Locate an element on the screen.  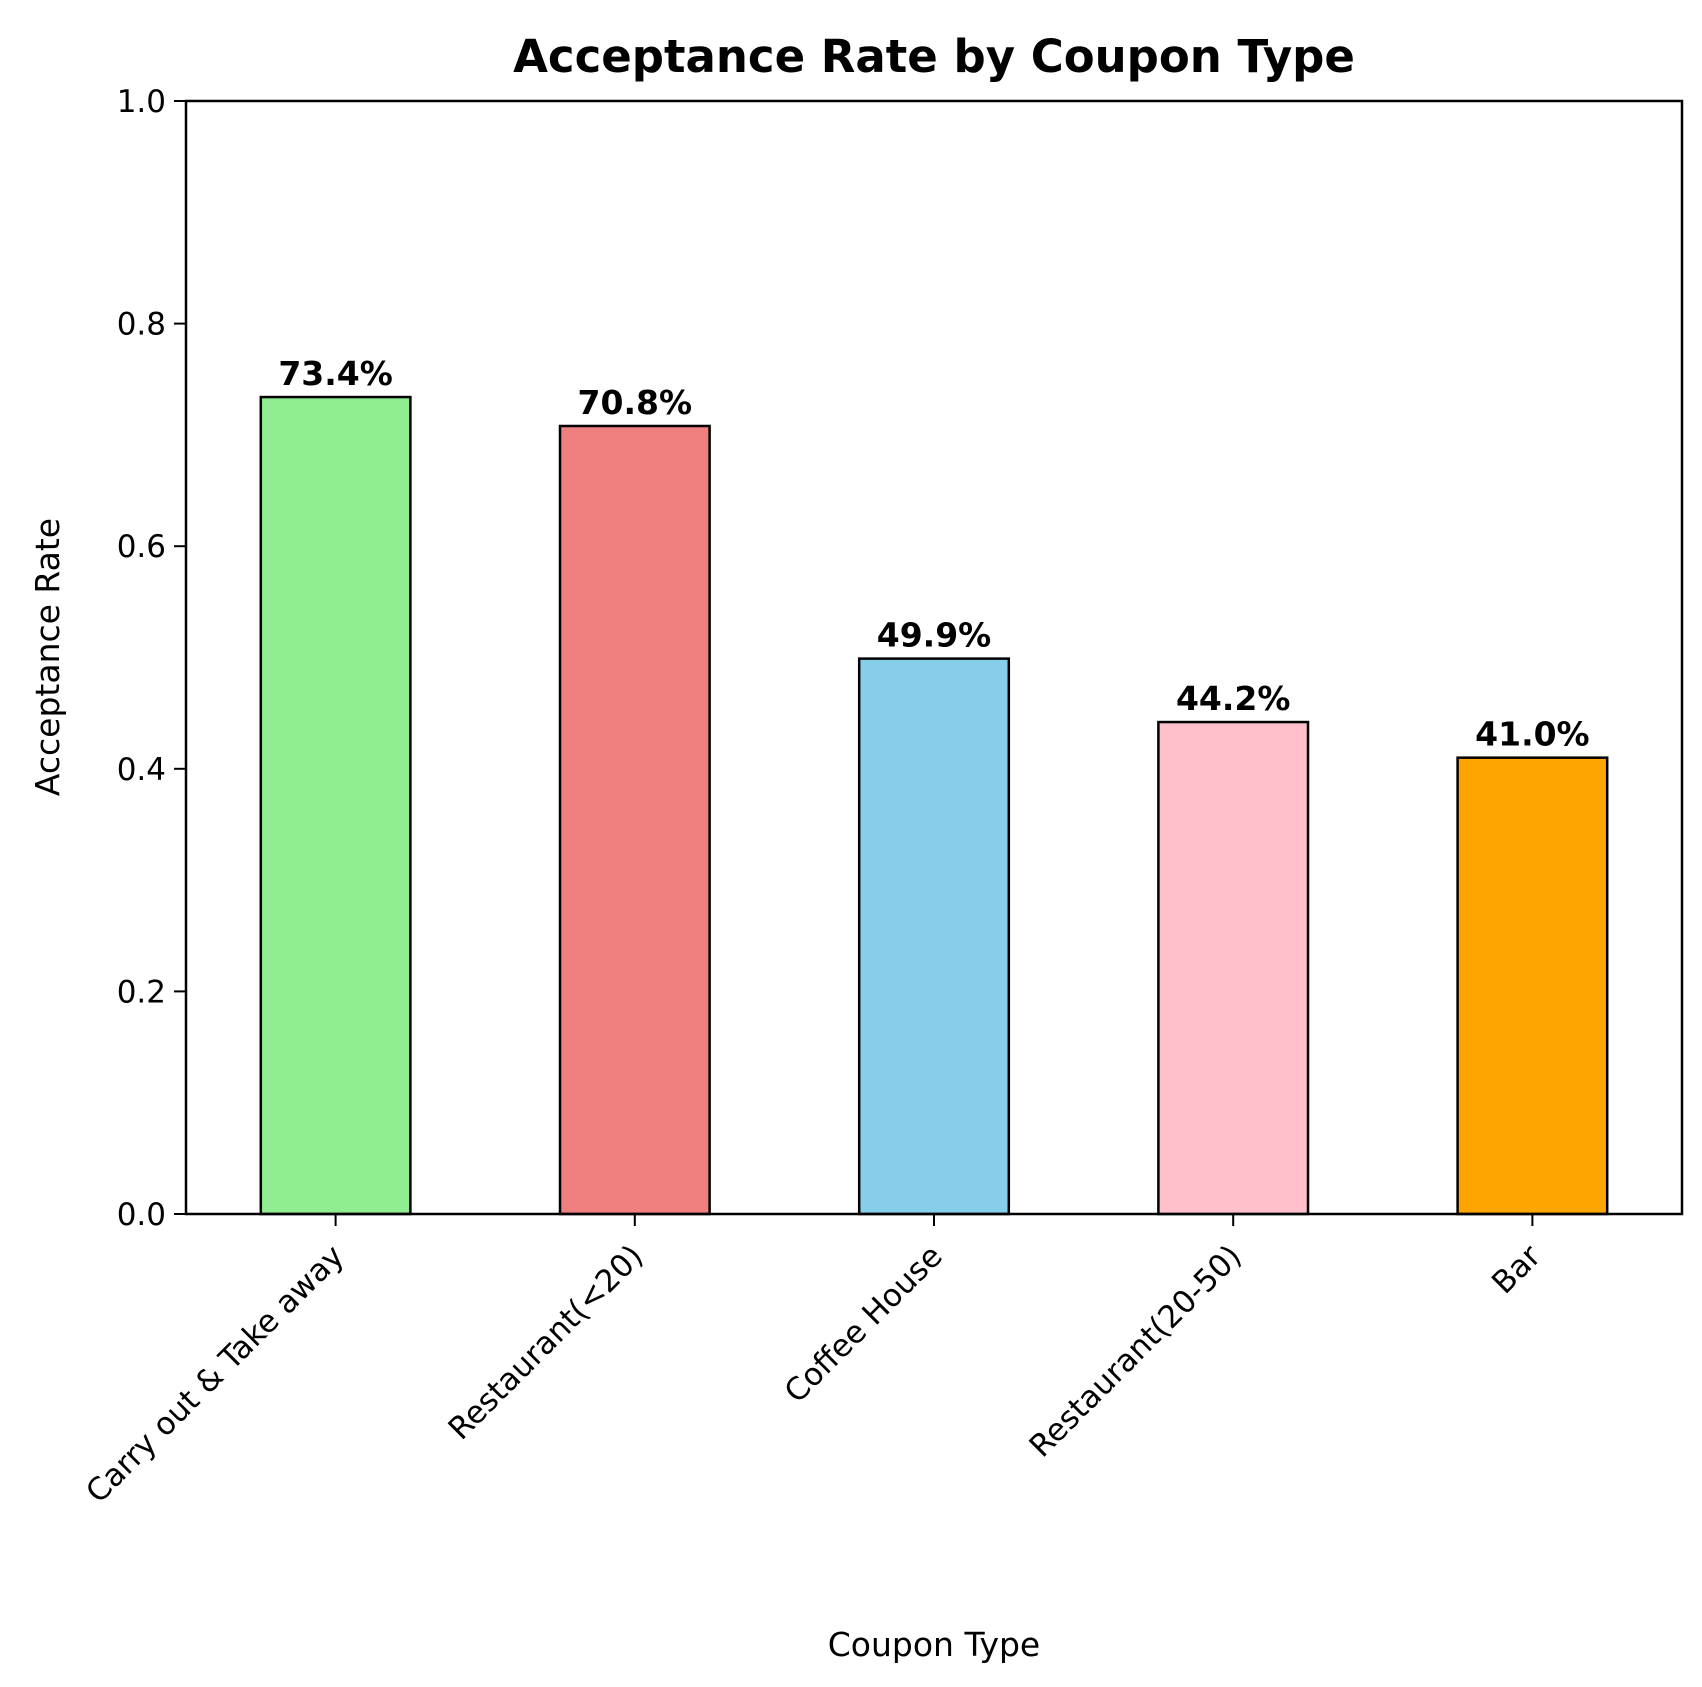
x-tick-label: Coffee House is located at coordinates (864, 1324).